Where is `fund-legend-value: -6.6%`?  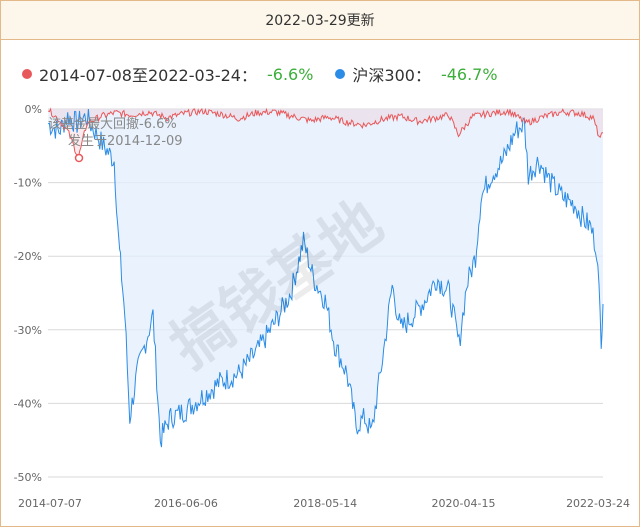
fund-legend-value: -6.6% is located at coordinates (290, 74).